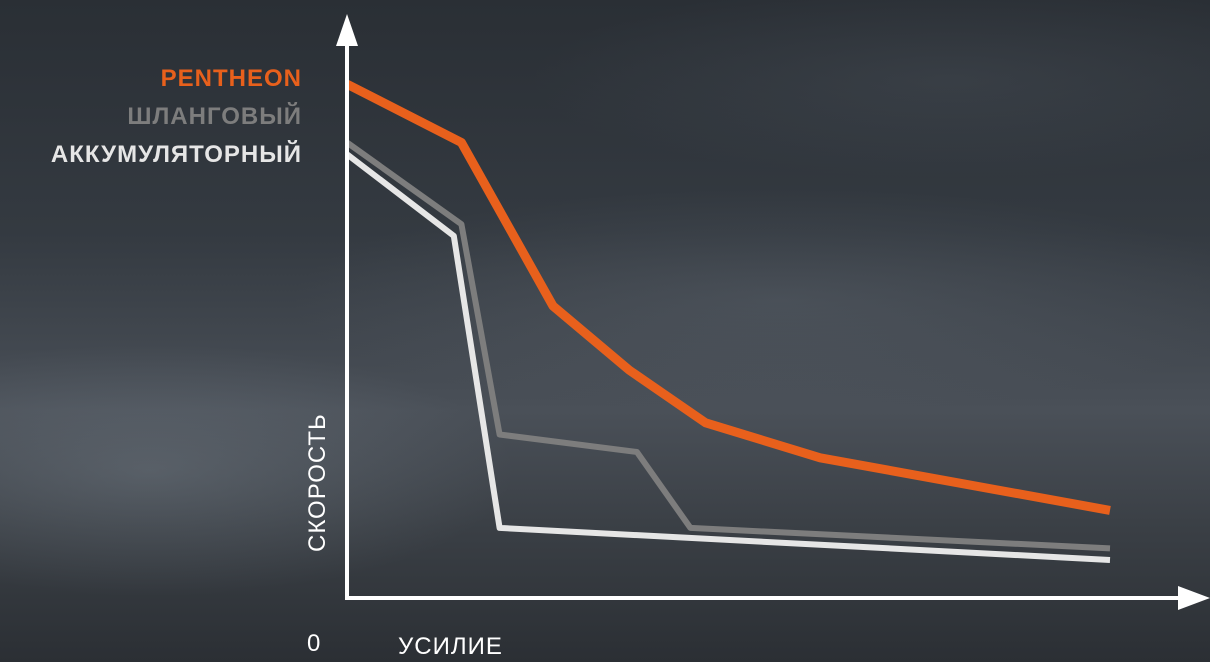 This screenshot has height=662, width=1210. What do you see at coordinates (176, 154) in the screenshot?
I see `legend-item-battery: АККУМУЛЯТОРНЫЙ` at bounding box center [176, 154].